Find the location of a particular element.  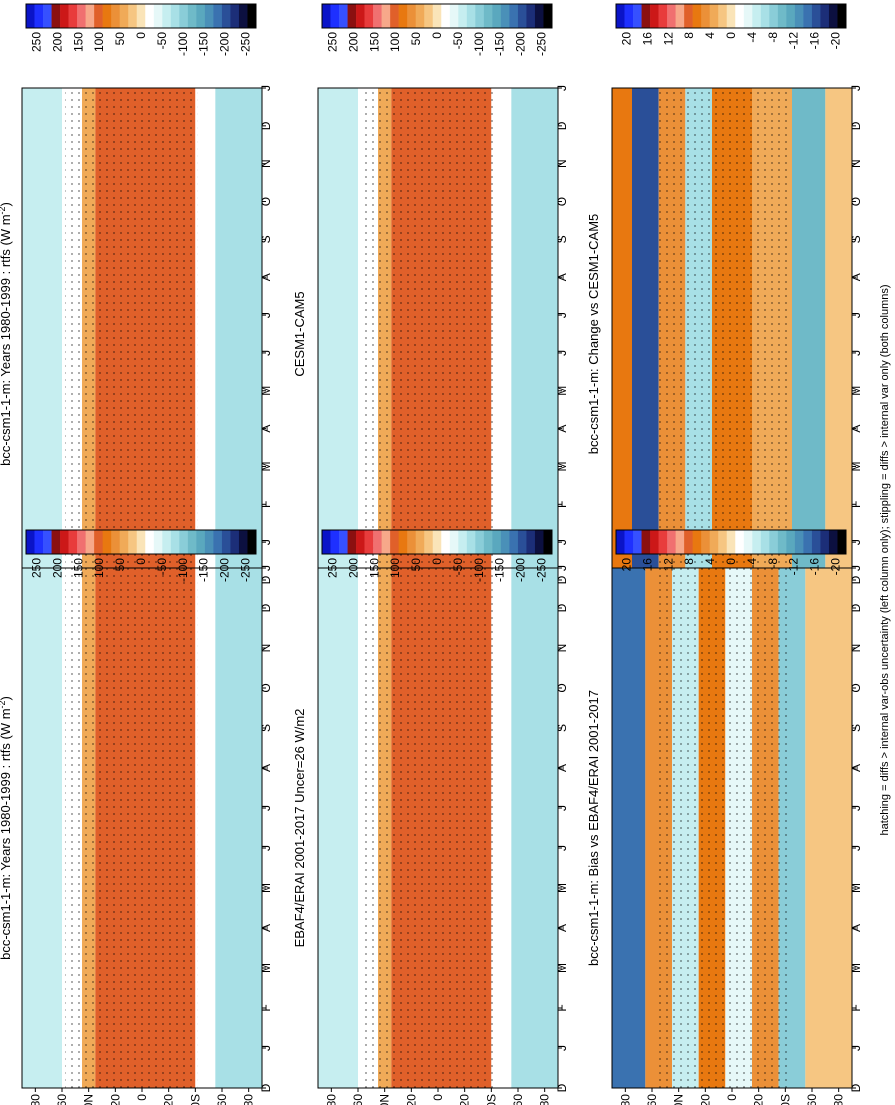

panel-title: EBAF4/ERAI 2001-2017 Uncer=26 W/m2 is located at coordinates (299, 828).